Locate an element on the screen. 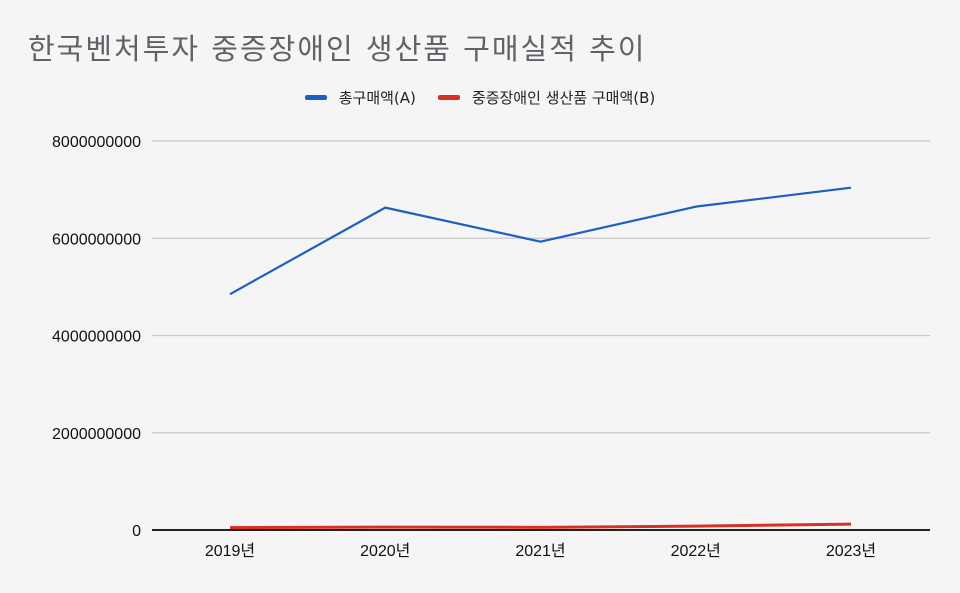  legend: 총구매액(A) 중증장애인 생산품 구매액(B) is located at coordinates (480, 97).